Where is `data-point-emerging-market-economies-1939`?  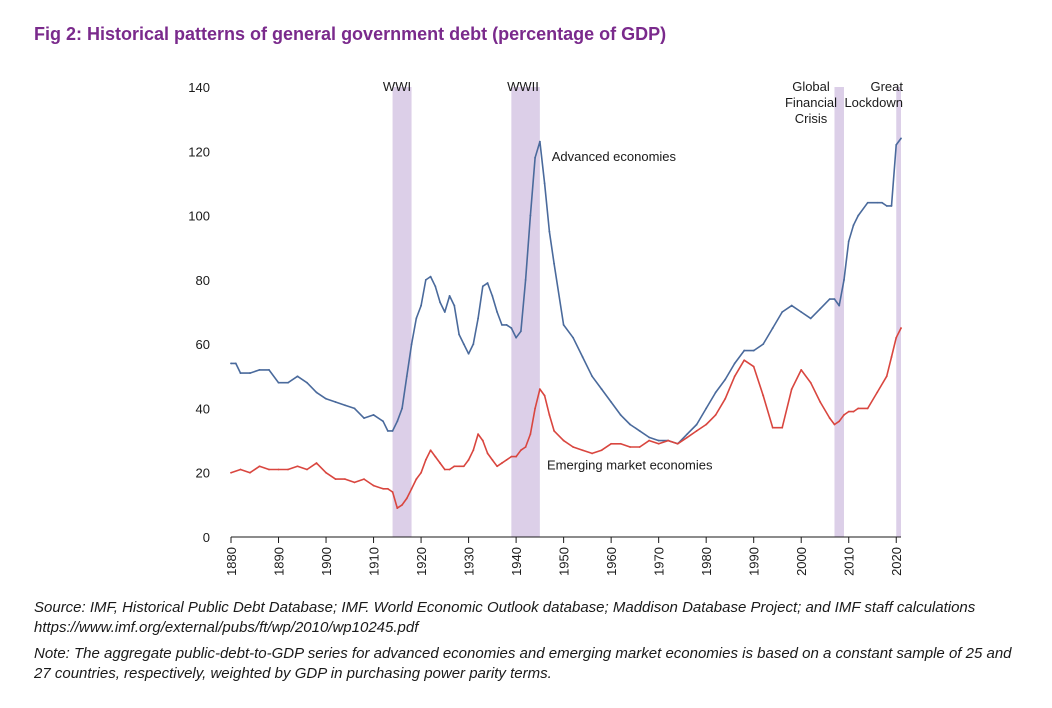
data-point-emerging-market-economies-1939 is located at coordinates (511, 456).